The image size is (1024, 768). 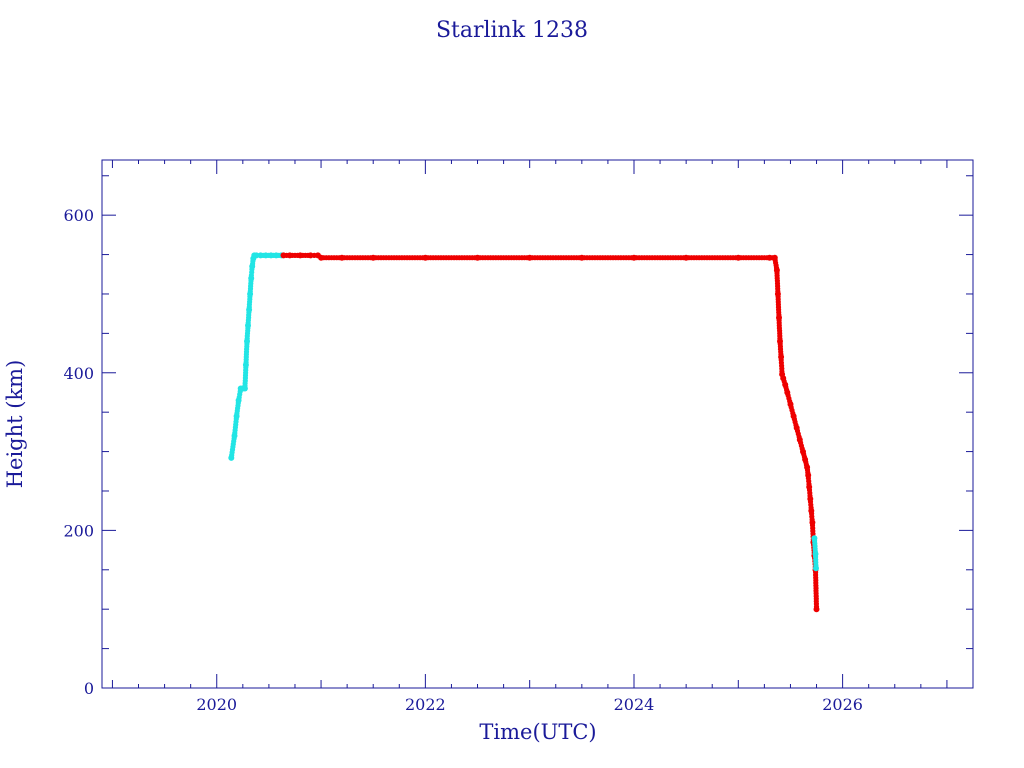 I want to click on x-tick-label: 2026, so click(x=842, y=704).